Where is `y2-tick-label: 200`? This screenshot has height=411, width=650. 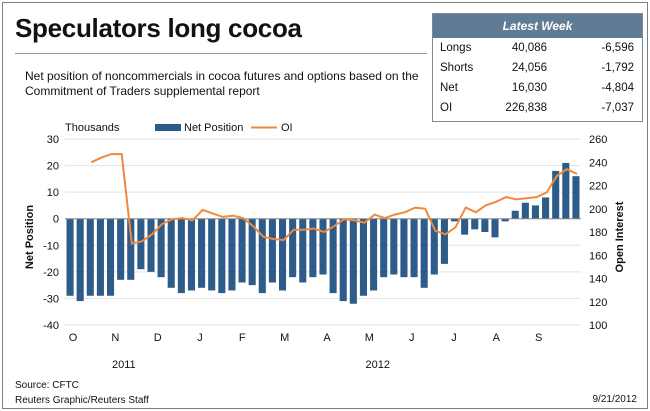 y2-tick-label: 200 is located at coordinates (598, 210).